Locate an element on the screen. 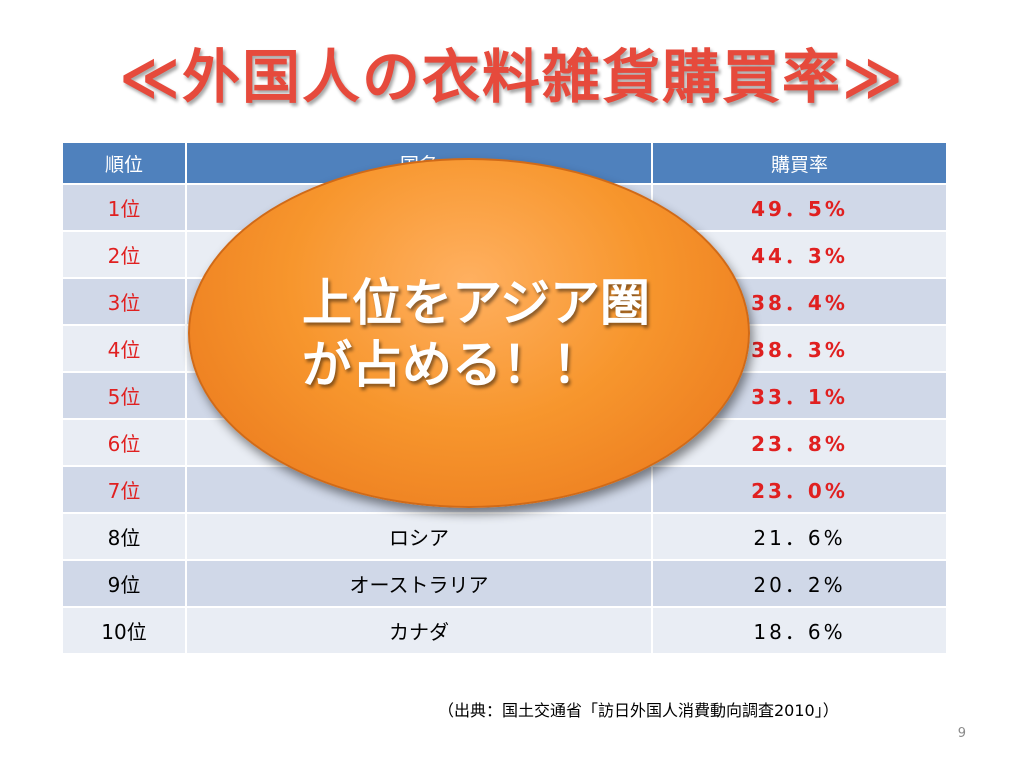 Image resolution: width=1024 pixels, height=768 pixels. rate-cell: 20．2% is located at coordinates (799, 583).